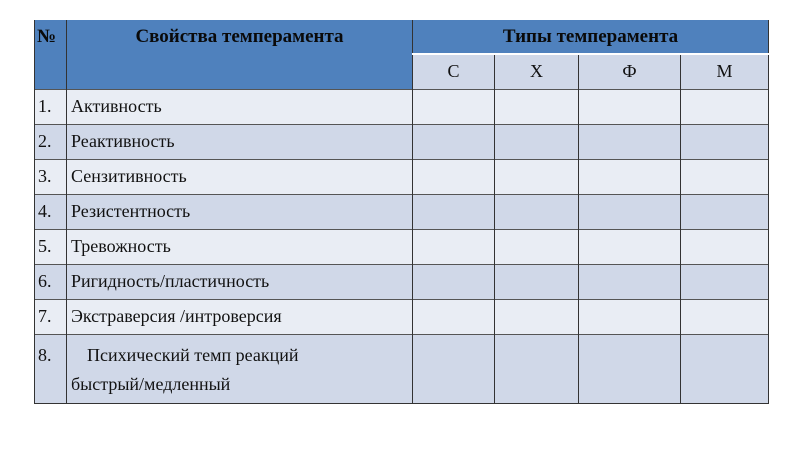 The width and height of the screenshot is (800, 450). I want to click on header-type-m: М, so click(724, 71).